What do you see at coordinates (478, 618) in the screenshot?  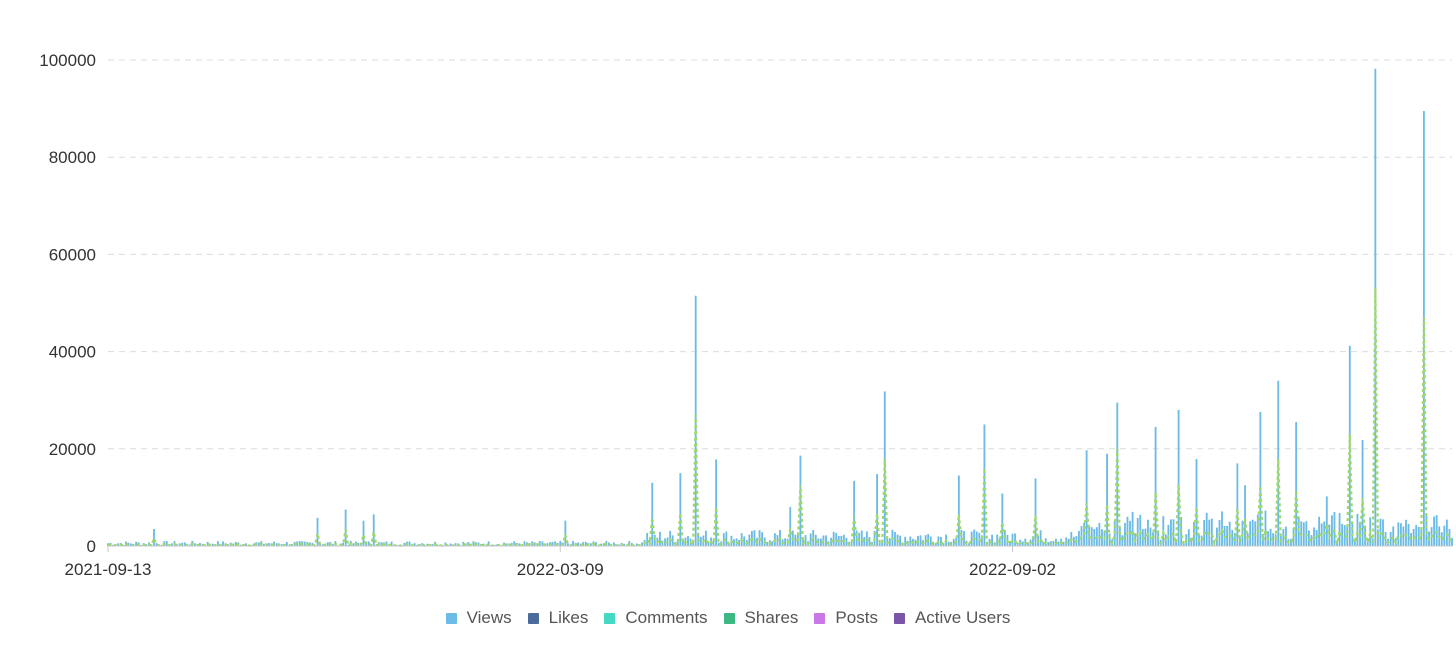 I see `legend-item: Views` at bounding box center [478, 618].